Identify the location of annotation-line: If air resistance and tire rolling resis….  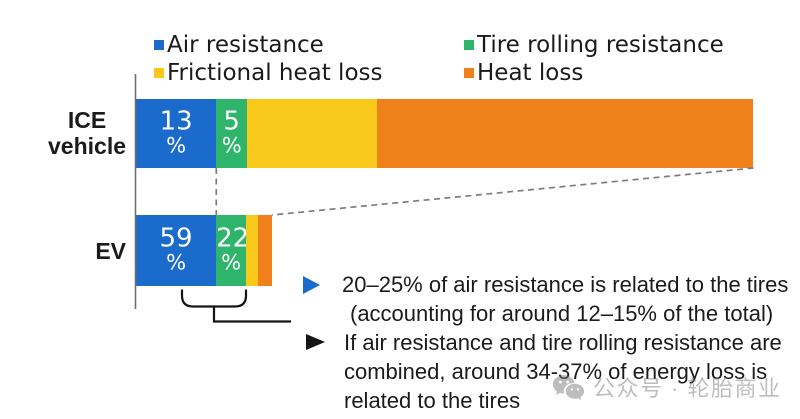
(563, 342).